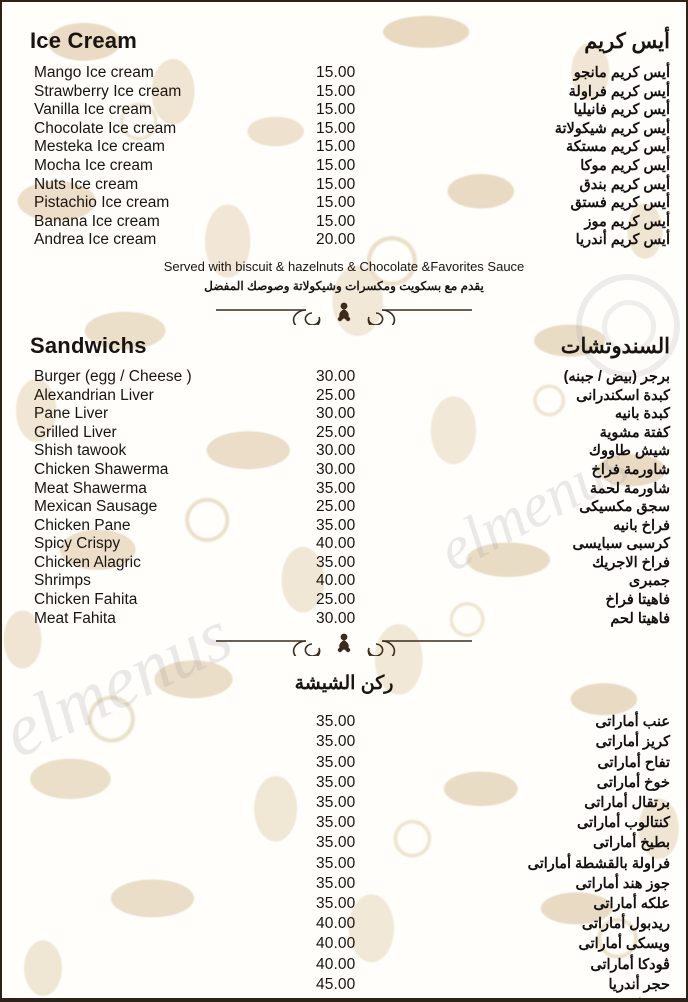  Describe the element at coordinates (352, 619) in the screenshot. I see `menu-item-row: Meat Fahita 30.00 فاهيتا لحم` at that location.